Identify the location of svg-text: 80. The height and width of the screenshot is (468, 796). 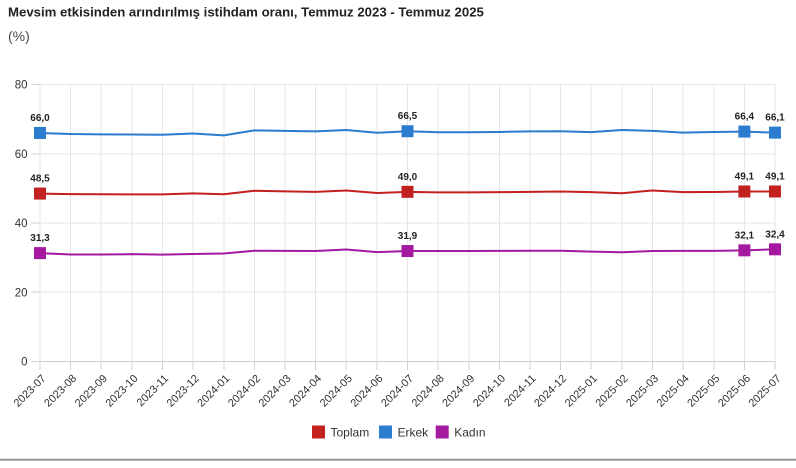
(21, 86).